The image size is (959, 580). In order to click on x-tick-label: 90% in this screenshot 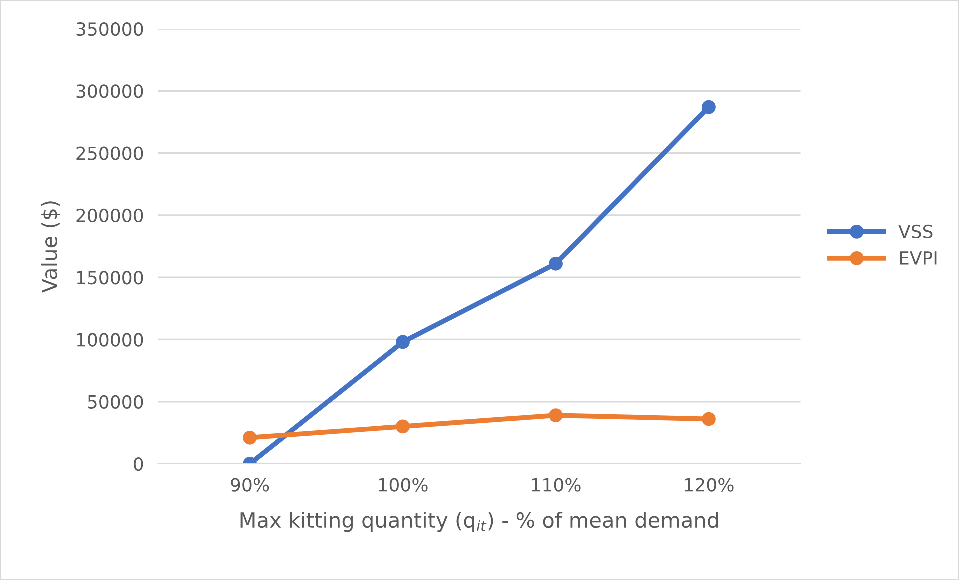, I will do `click(250, 485)`.